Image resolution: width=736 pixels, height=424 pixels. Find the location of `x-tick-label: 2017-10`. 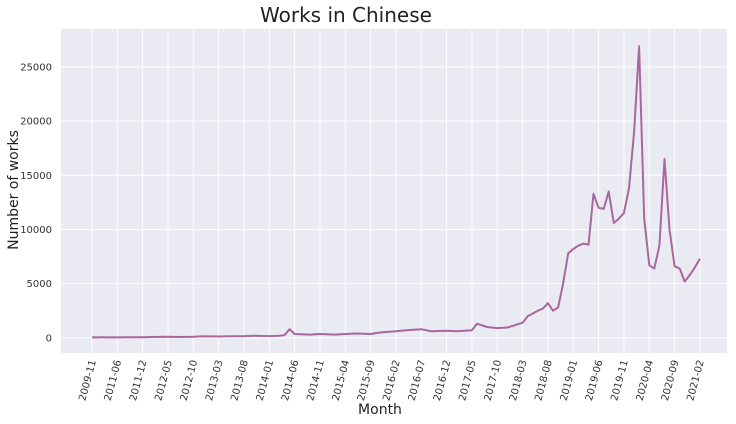

x-tick-label: 2017-10 is located at coordinates (493, 380).